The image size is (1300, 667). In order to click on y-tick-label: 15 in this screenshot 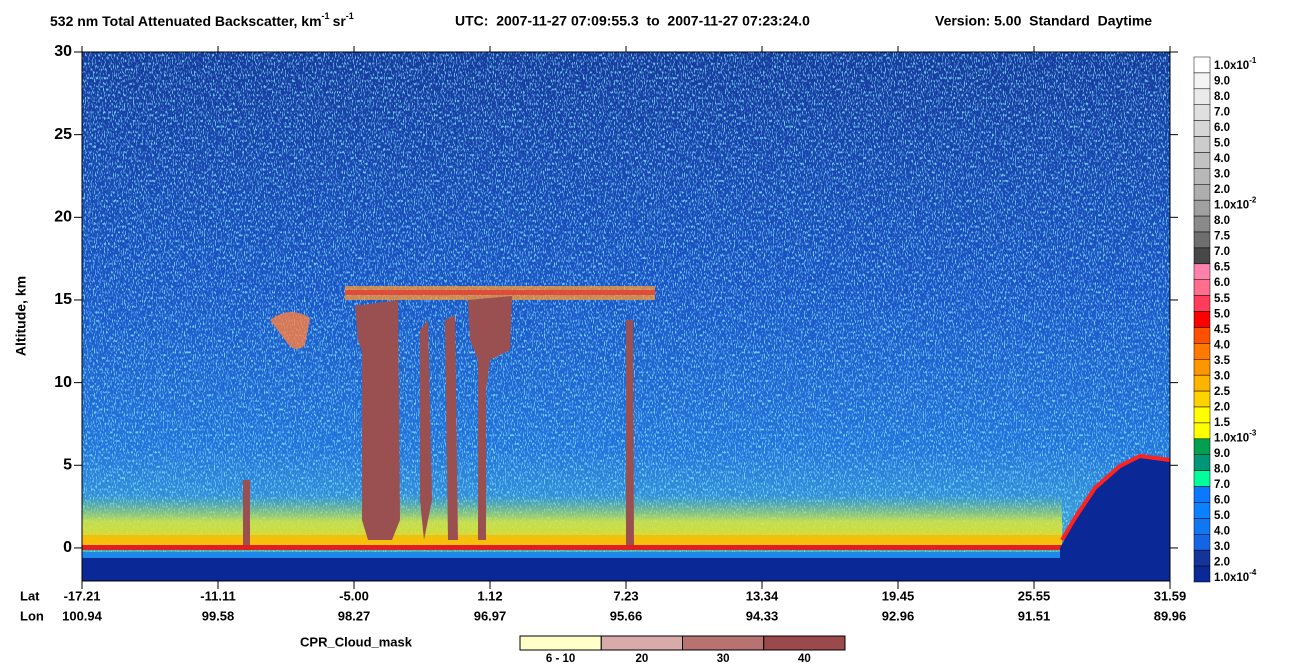, I will do `click(63, 299)`.